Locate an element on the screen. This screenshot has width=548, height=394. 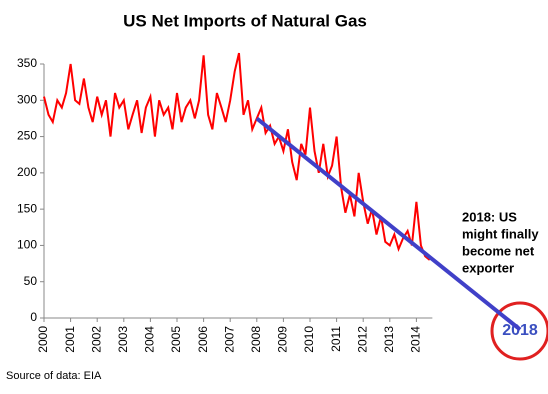
y-tick-label: 150 is located at coordinates (27, 208).